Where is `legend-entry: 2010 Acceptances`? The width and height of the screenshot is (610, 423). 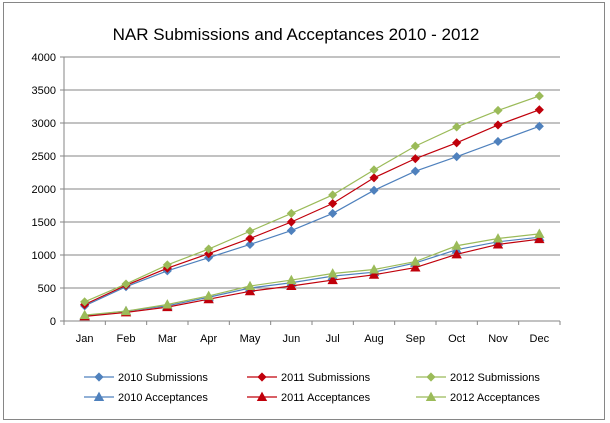 legend-entry: 2010 Acceptances is located at coordinates (146, 397).